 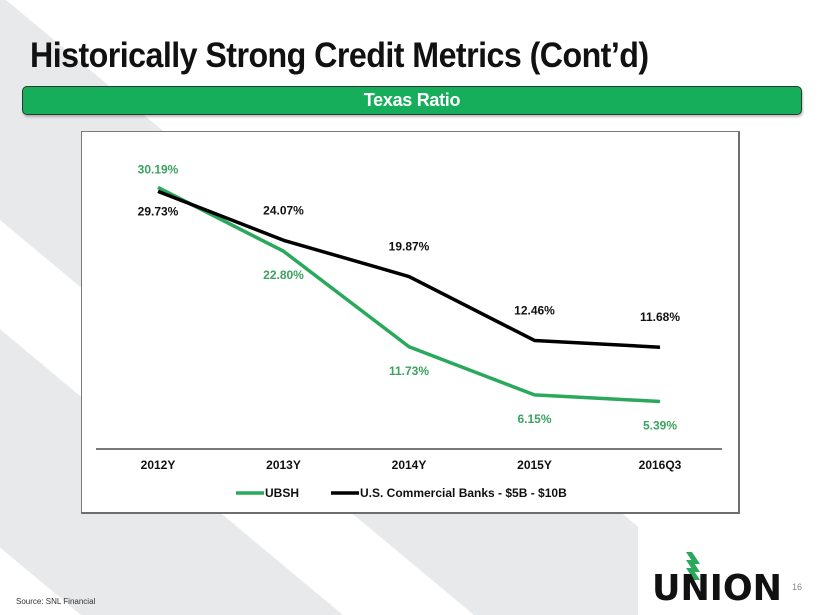 I want to click on data-label: 24.07%, so click(x=283, y=210).